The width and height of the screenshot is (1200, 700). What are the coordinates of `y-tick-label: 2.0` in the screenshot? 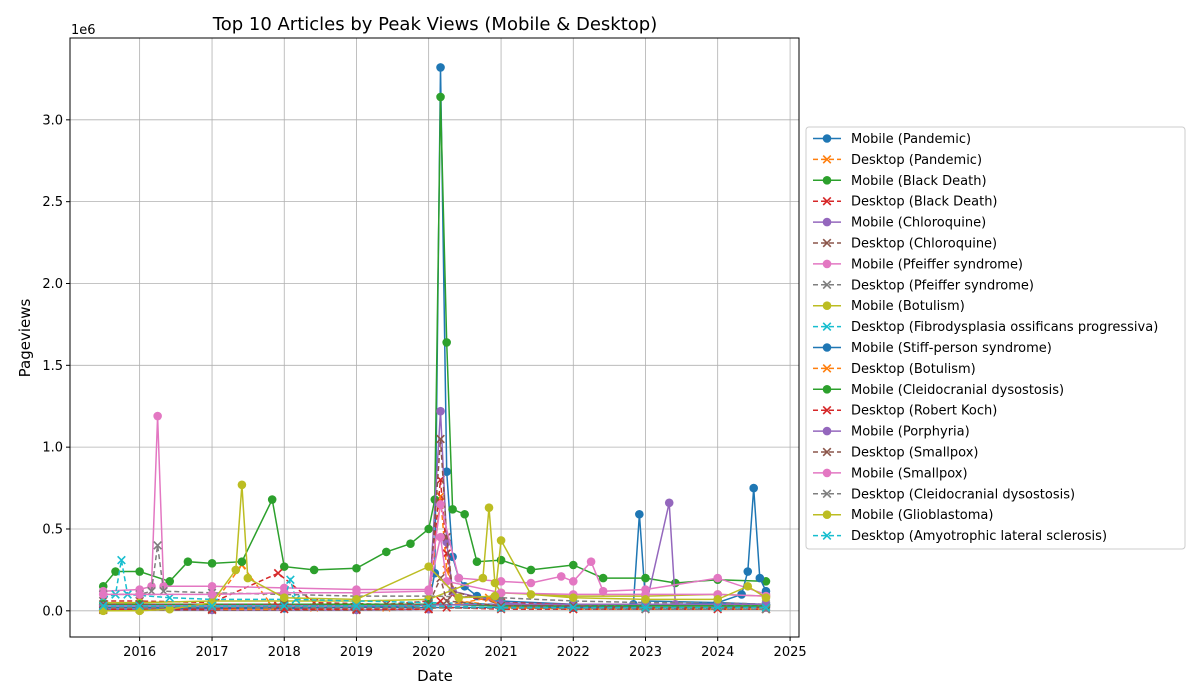 It's located at (52, 284).